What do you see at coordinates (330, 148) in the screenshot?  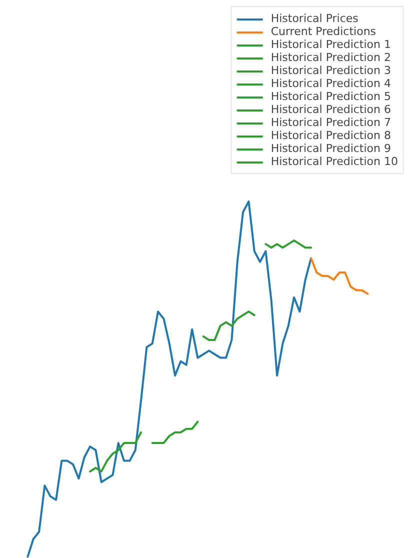 I see `legend-label: Historical Prediction 9` at bounding box center [330, 148].